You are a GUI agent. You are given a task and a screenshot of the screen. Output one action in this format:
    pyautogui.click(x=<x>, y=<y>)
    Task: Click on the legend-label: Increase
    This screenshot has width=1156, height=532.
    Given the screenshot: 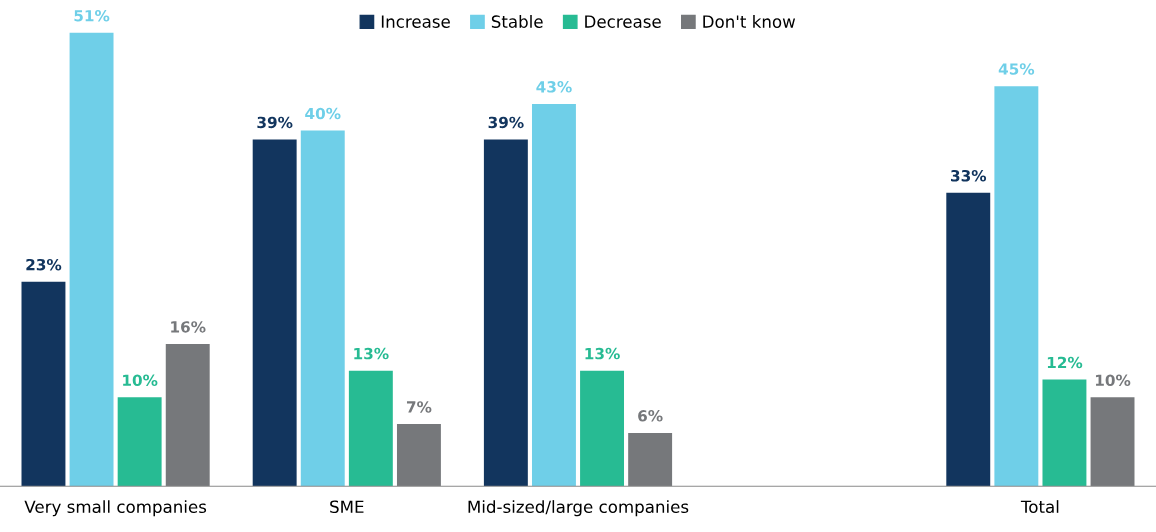 What is the action you would take?
    pyautogui.click(x=415, y=21)
    